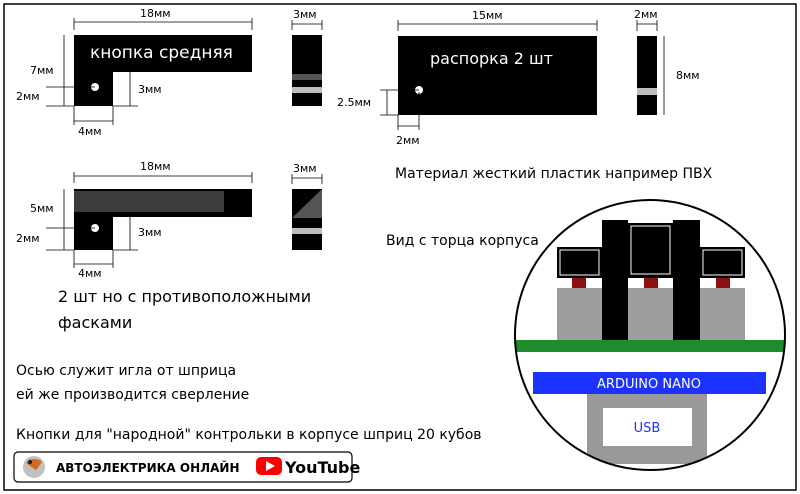 Image resolution: width=800 pixels, height=494 pixels. Describe the element at coordinates (650, 346) in the screenshot. I see `pcb-board` at that location.